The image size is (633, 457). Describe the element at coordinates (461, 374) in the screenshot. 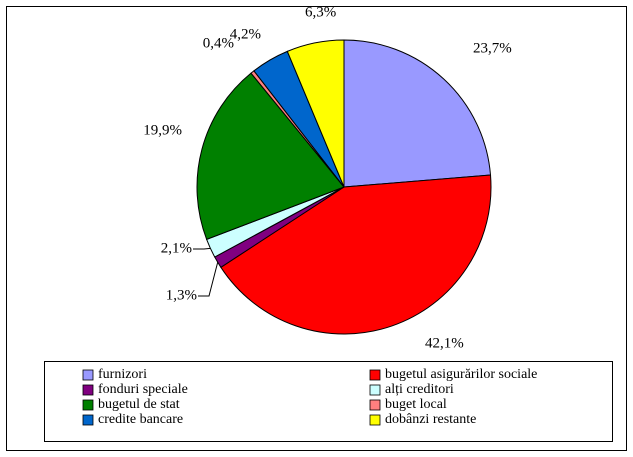

I see `legend-label: bugetul asigurărilor sociale` at that location.